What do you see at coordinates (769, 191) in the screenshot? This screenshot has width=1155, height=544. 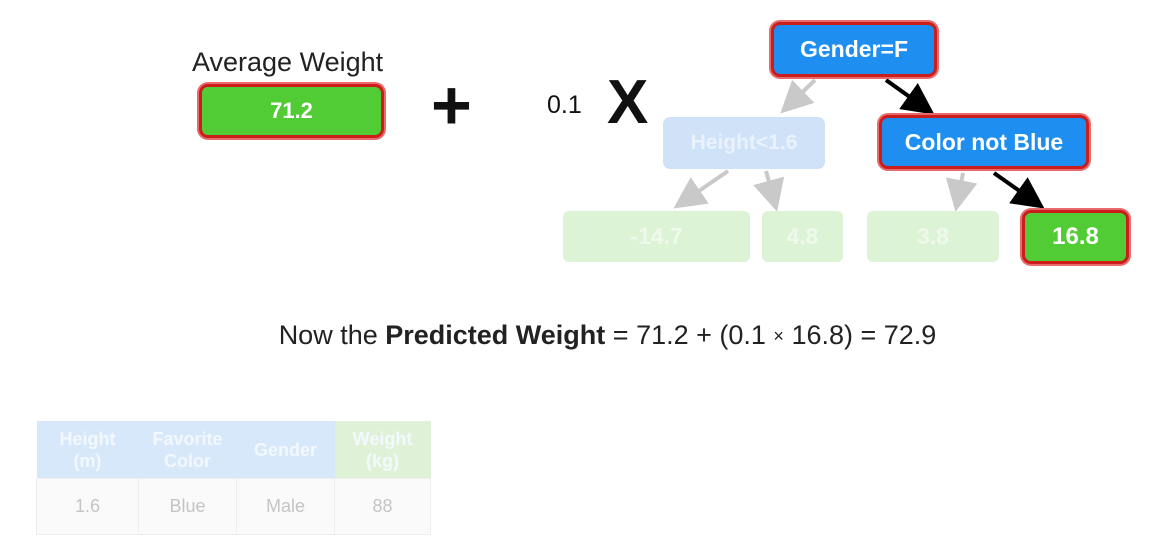 I see `edge-left-leaf2` at bounding box center [769, 191].